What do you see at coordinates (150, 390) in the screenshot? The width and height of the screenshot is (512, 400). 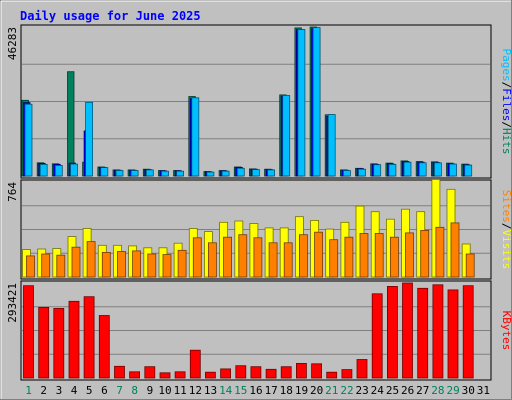 I see `x-tick-label: 9` at bounding box center [150, 390].